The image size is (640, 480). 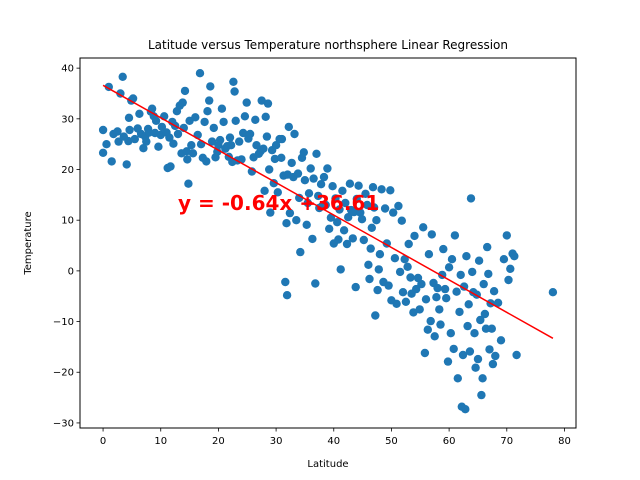 What do you see at coordinates (564, 441) in the screenshot?
I see `x-tick-label: 80` at bounding box center [564, 441].